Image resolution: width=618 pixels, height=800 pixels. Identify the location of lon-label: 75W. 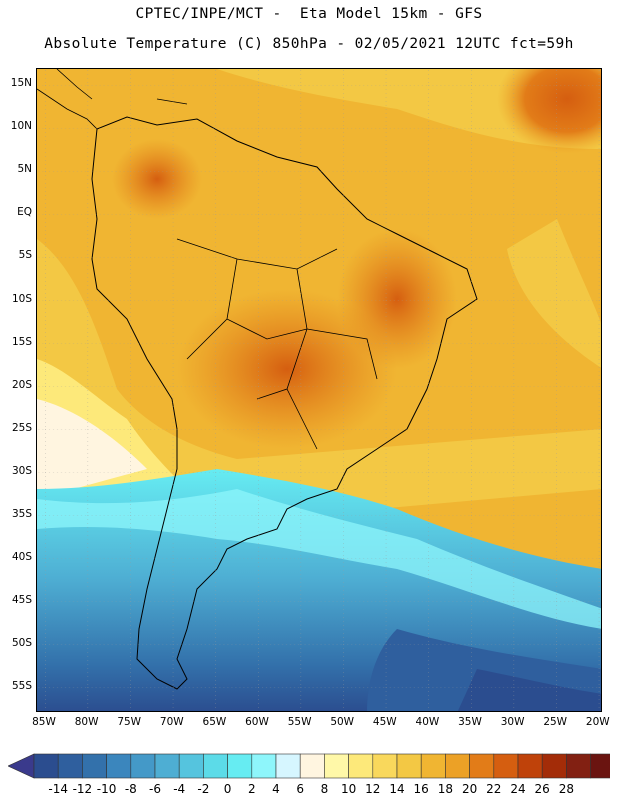
(129, 722).